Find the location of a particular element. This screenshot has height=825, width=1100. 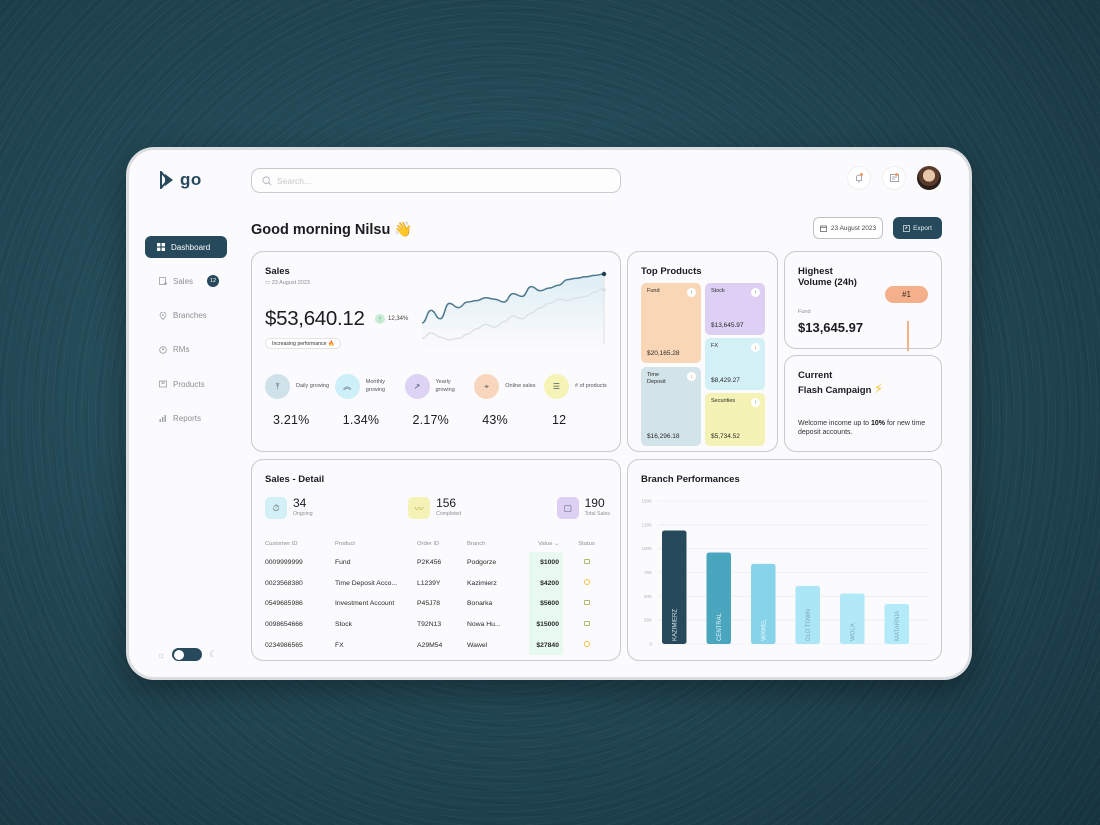

logo-text: go is located at coordinates (191, 179).